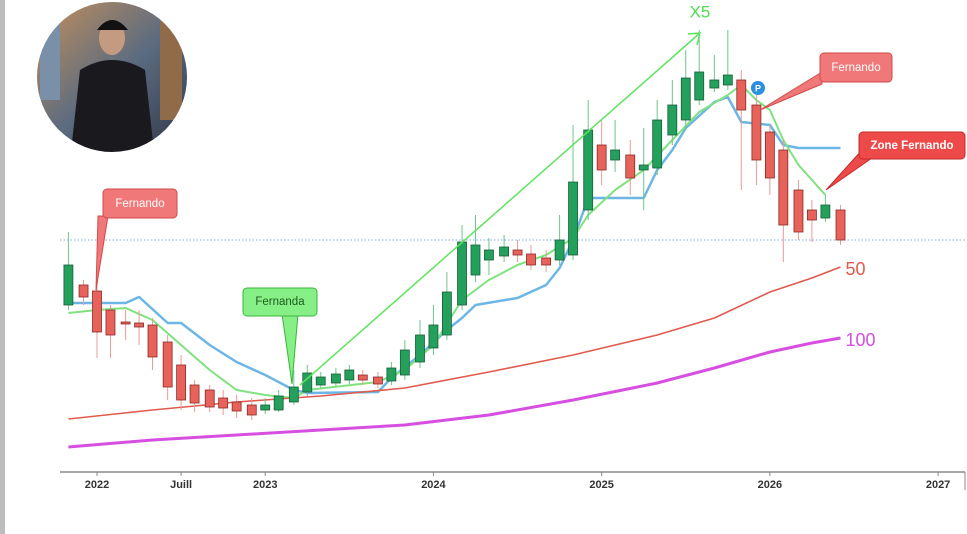 This screenshot has height=534, width=967. I want to click on marker-label: P, so click(758, 88).